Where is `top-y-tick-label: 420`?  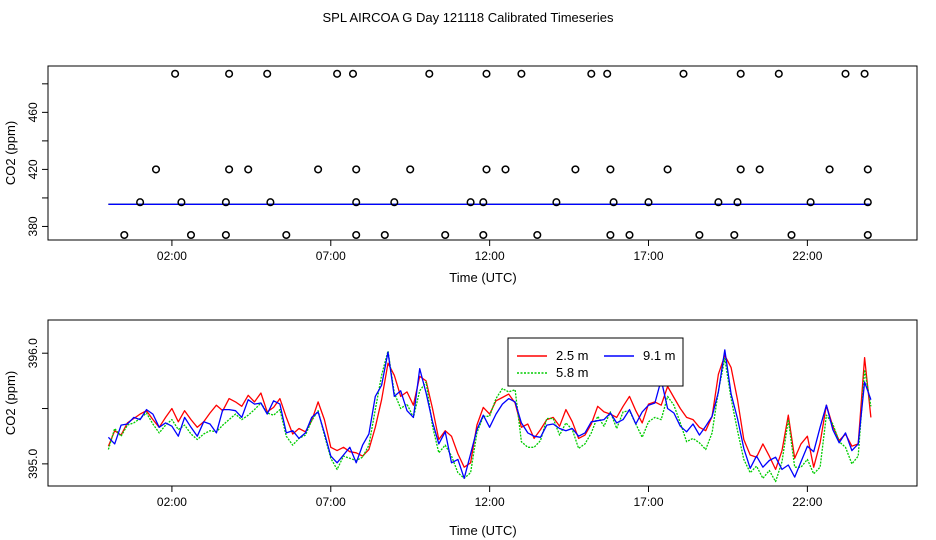 top-y-tick-label: 420 is located at coordinates (33, 169).